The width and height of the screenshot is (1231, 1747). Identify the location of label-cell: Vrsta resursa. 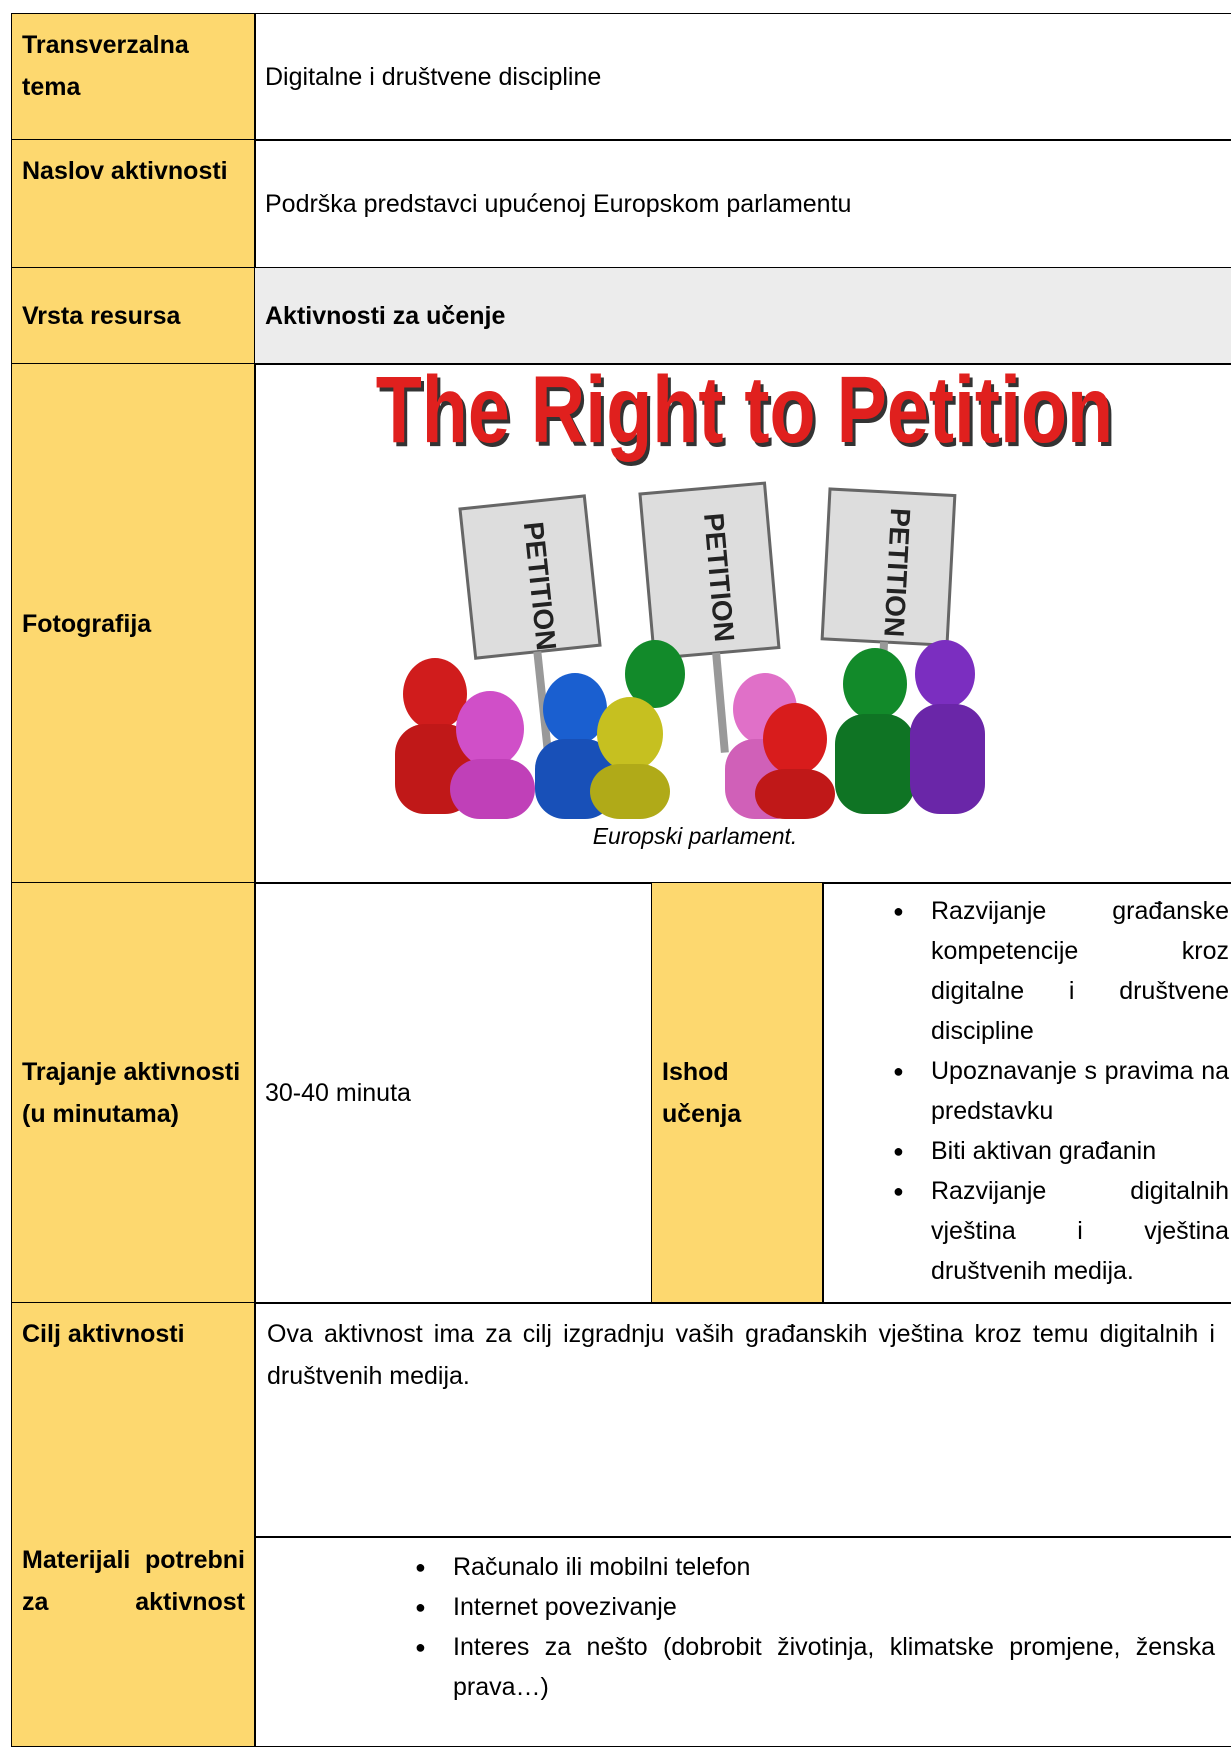
(133, 316).